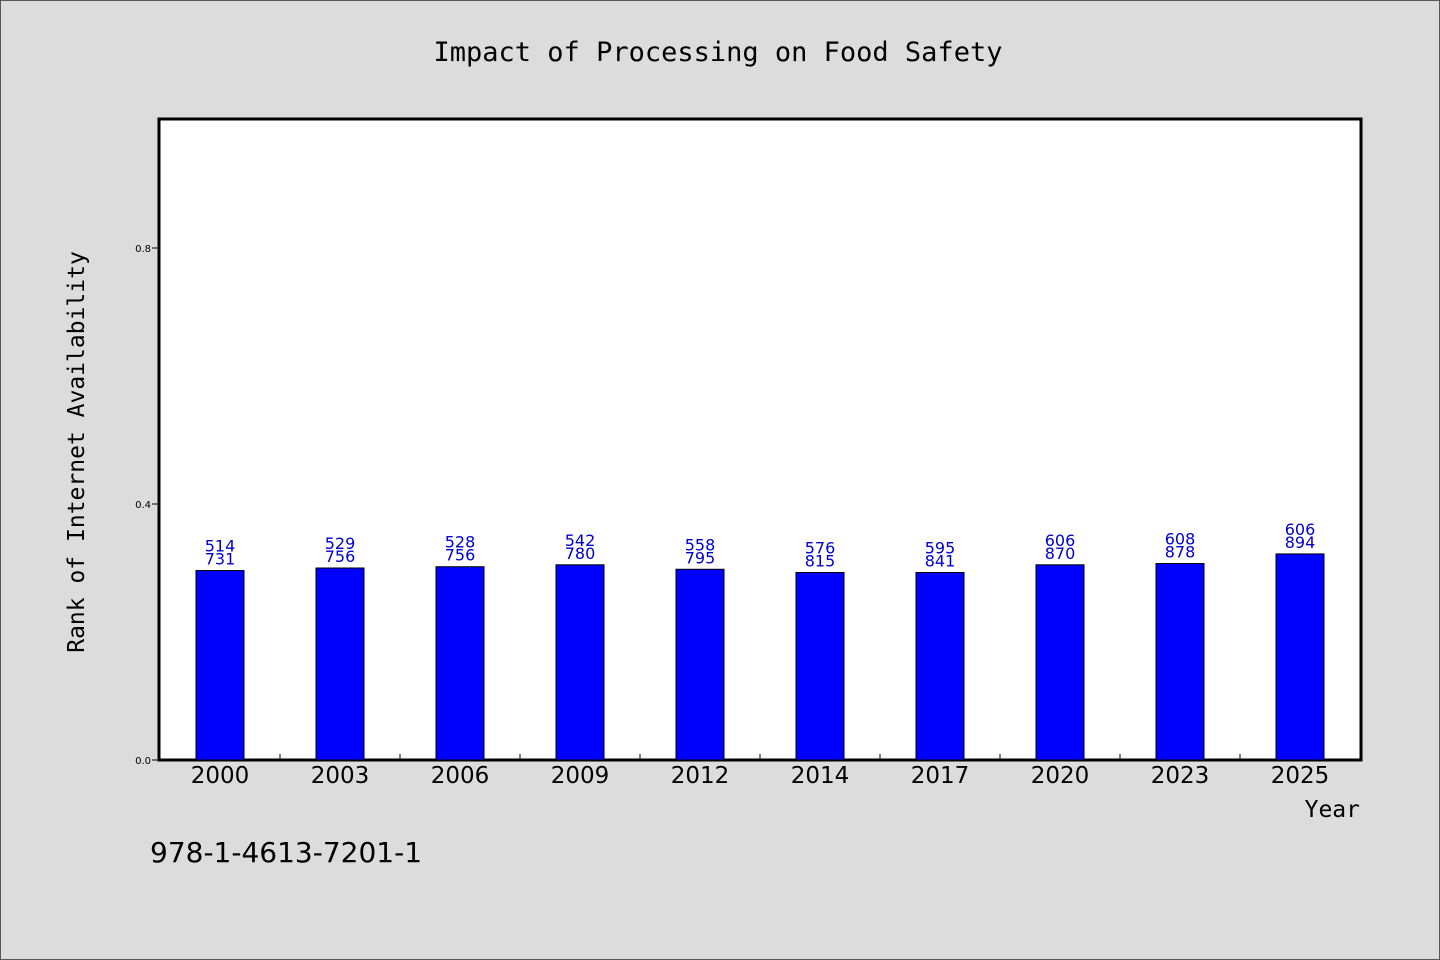 The height and width of the screenshot is (960, 1440). Describe the element at coordinates (286, 852) in the screenshot. I see `isbn-label: 978-1-4613-7201-1` at that location.